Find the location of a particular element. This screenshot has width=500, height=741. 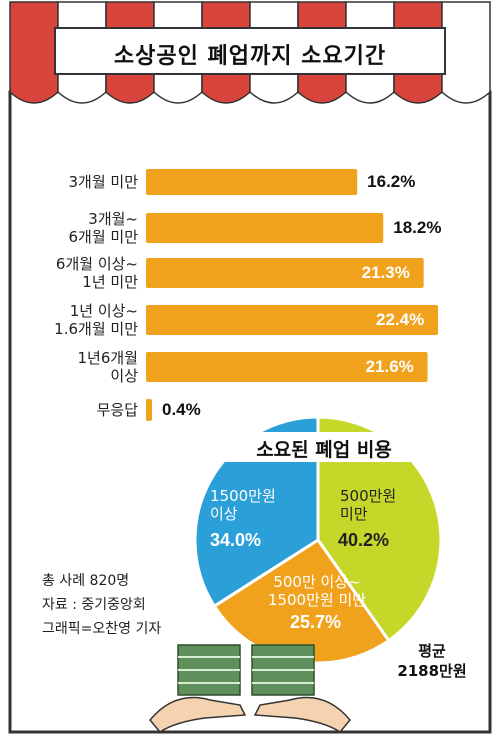

pie-pct-500-1500: 25.7% is located at coordinates (316, 622).